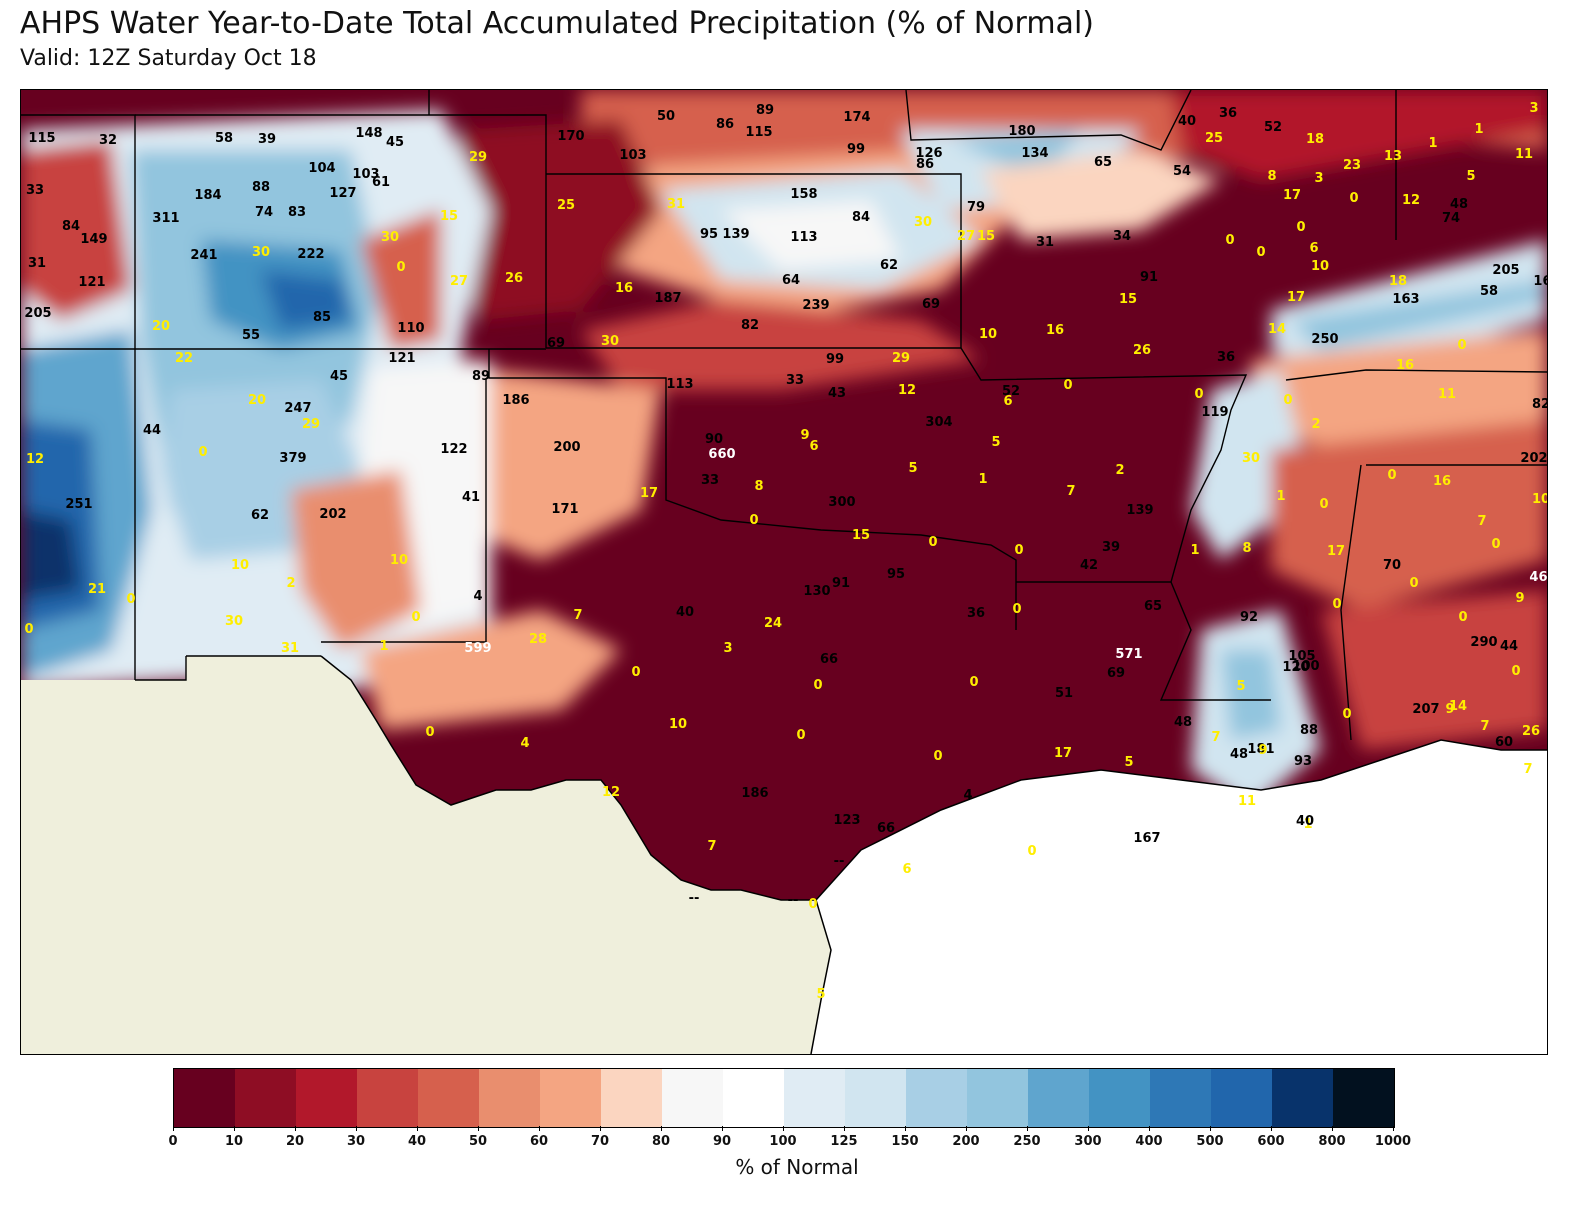 This screenshot has height=1207, width=1594. Describe the element at coordinates (816, 591) in the screenshot. I see `station-value-label: 130` at that location.